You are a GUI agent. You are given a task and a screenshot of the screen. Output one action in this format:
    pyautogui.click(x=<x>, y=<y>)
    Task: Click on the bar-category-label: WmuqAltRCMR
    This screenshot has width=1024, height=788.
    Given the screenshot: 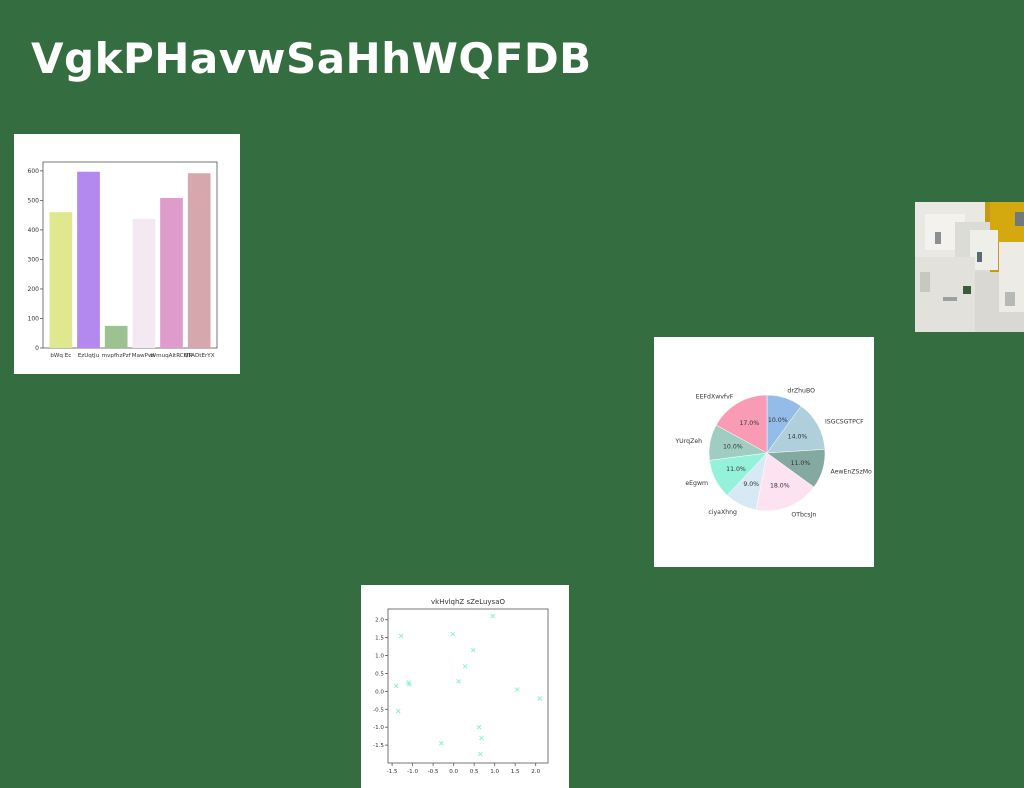 What is the action you would take?
    pyautogui.click(x=172, y=356)
    